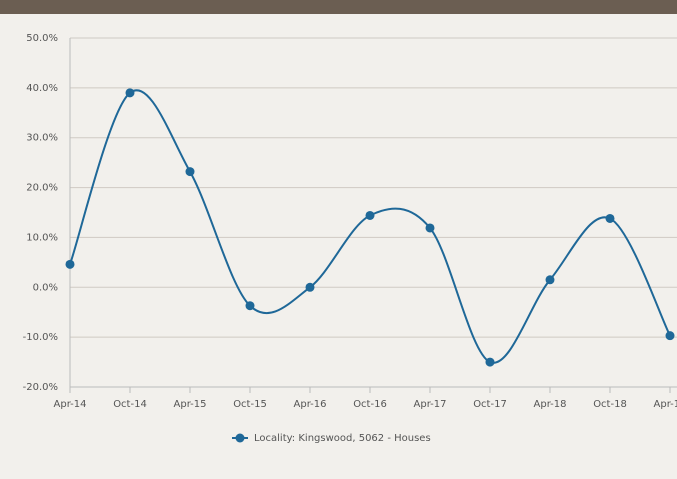 This screenshot has width=677, height=479. I want to click on x-tick-label: Apr-18, so click(550, 404).